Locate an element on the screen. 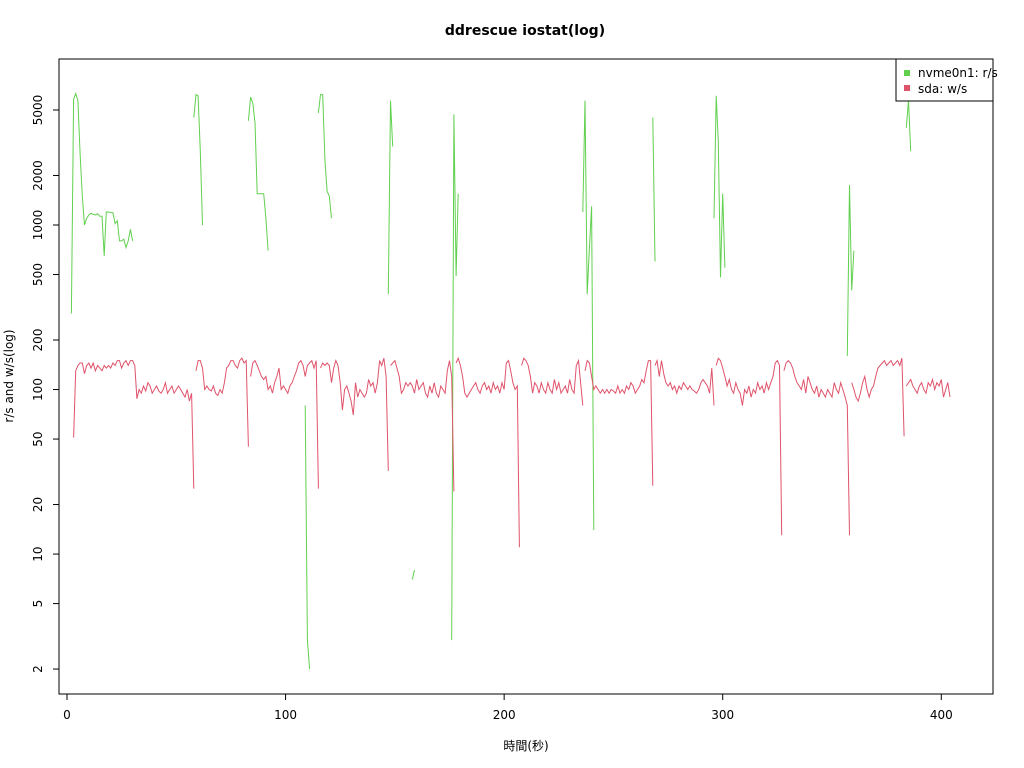 Image resolution: width=1024 pixels, height=768 pixels. legend-label-nvme: nvme0n1: r/s is located at coordinates (958, 73).